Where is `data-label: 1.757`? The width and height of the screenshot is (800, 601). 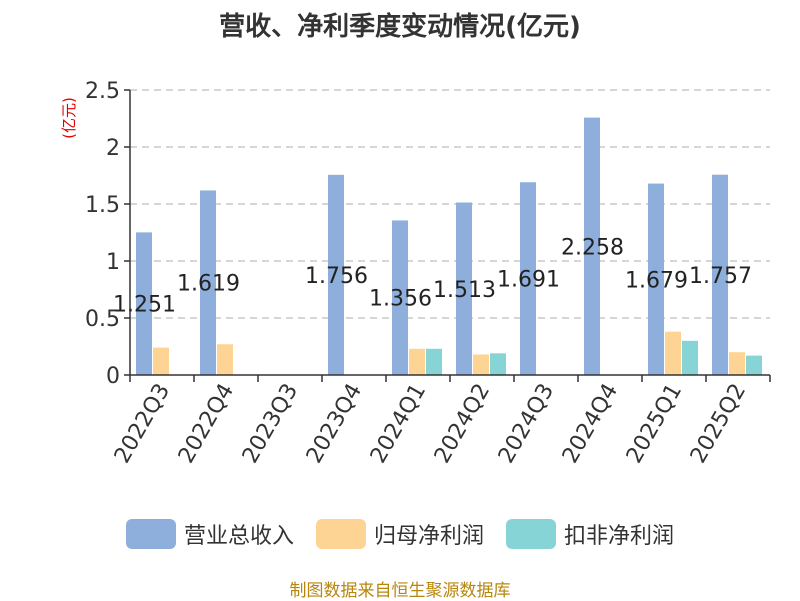
data-label: 1.757 is located at coordinates (720, 276).